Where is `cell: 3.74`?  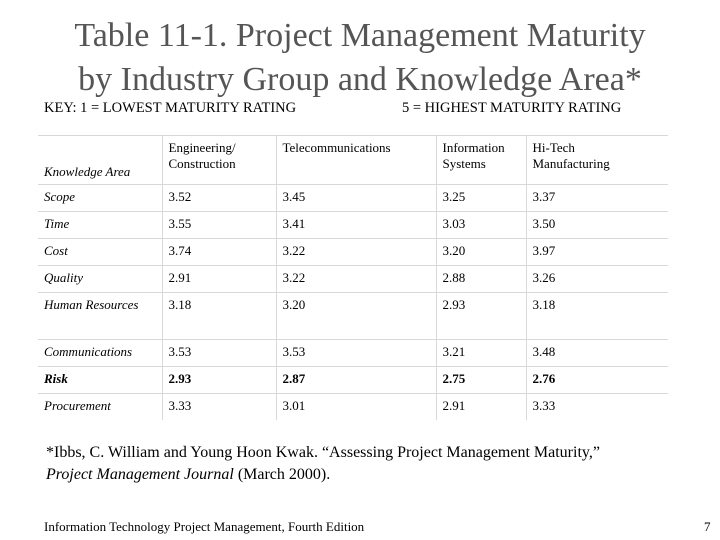 cell: 3.74 is located at coordinates (219, 252).